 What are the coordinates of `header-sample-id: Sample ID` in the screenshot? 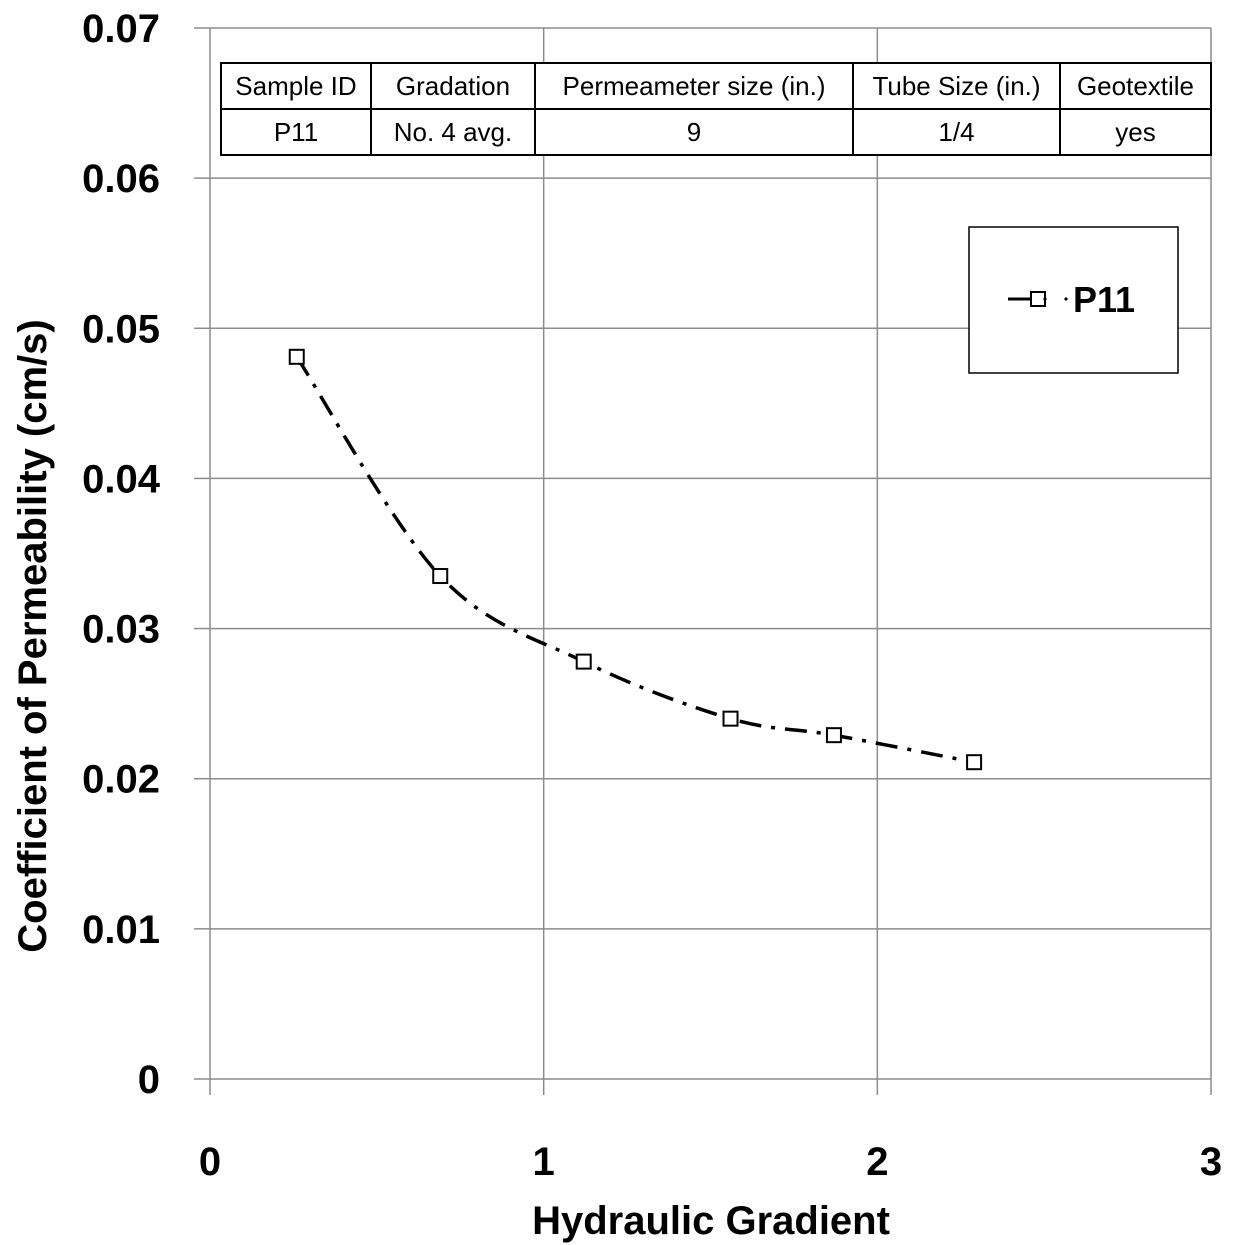 It's located at (296, 86).